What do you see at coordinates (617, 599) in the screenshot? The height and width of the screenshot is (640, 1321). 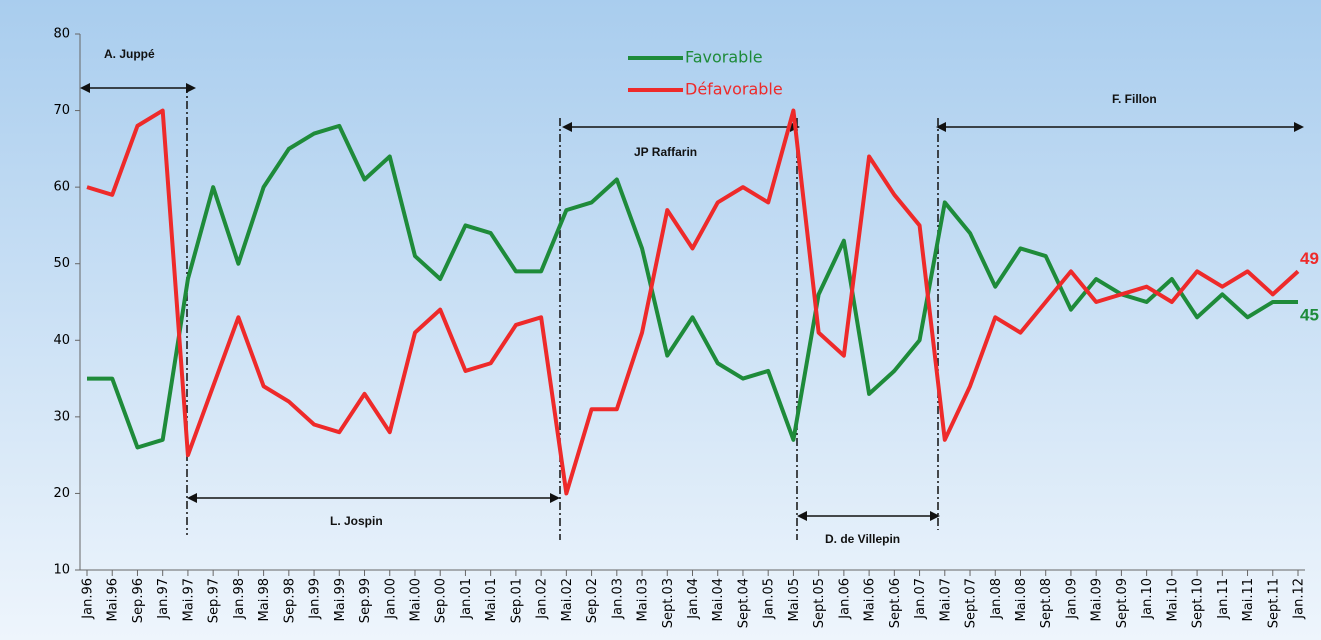 I see `x-tick-label: Jan.03` at bounding box center [617, 599].